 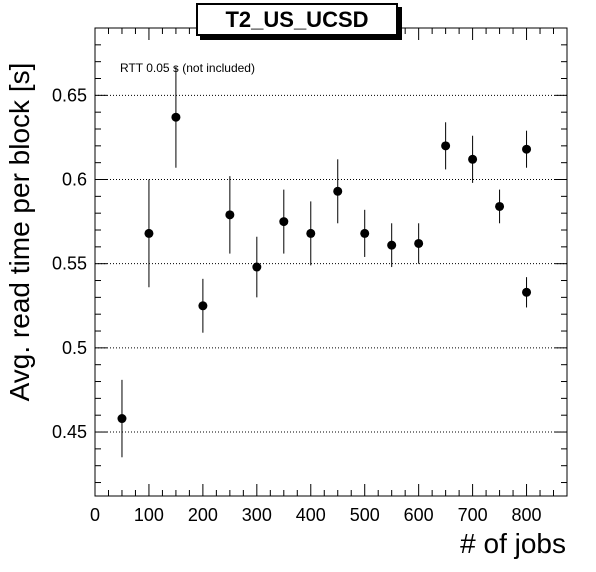 I want to click on y-tick-label: 0.45, so click(x=69, y=432).